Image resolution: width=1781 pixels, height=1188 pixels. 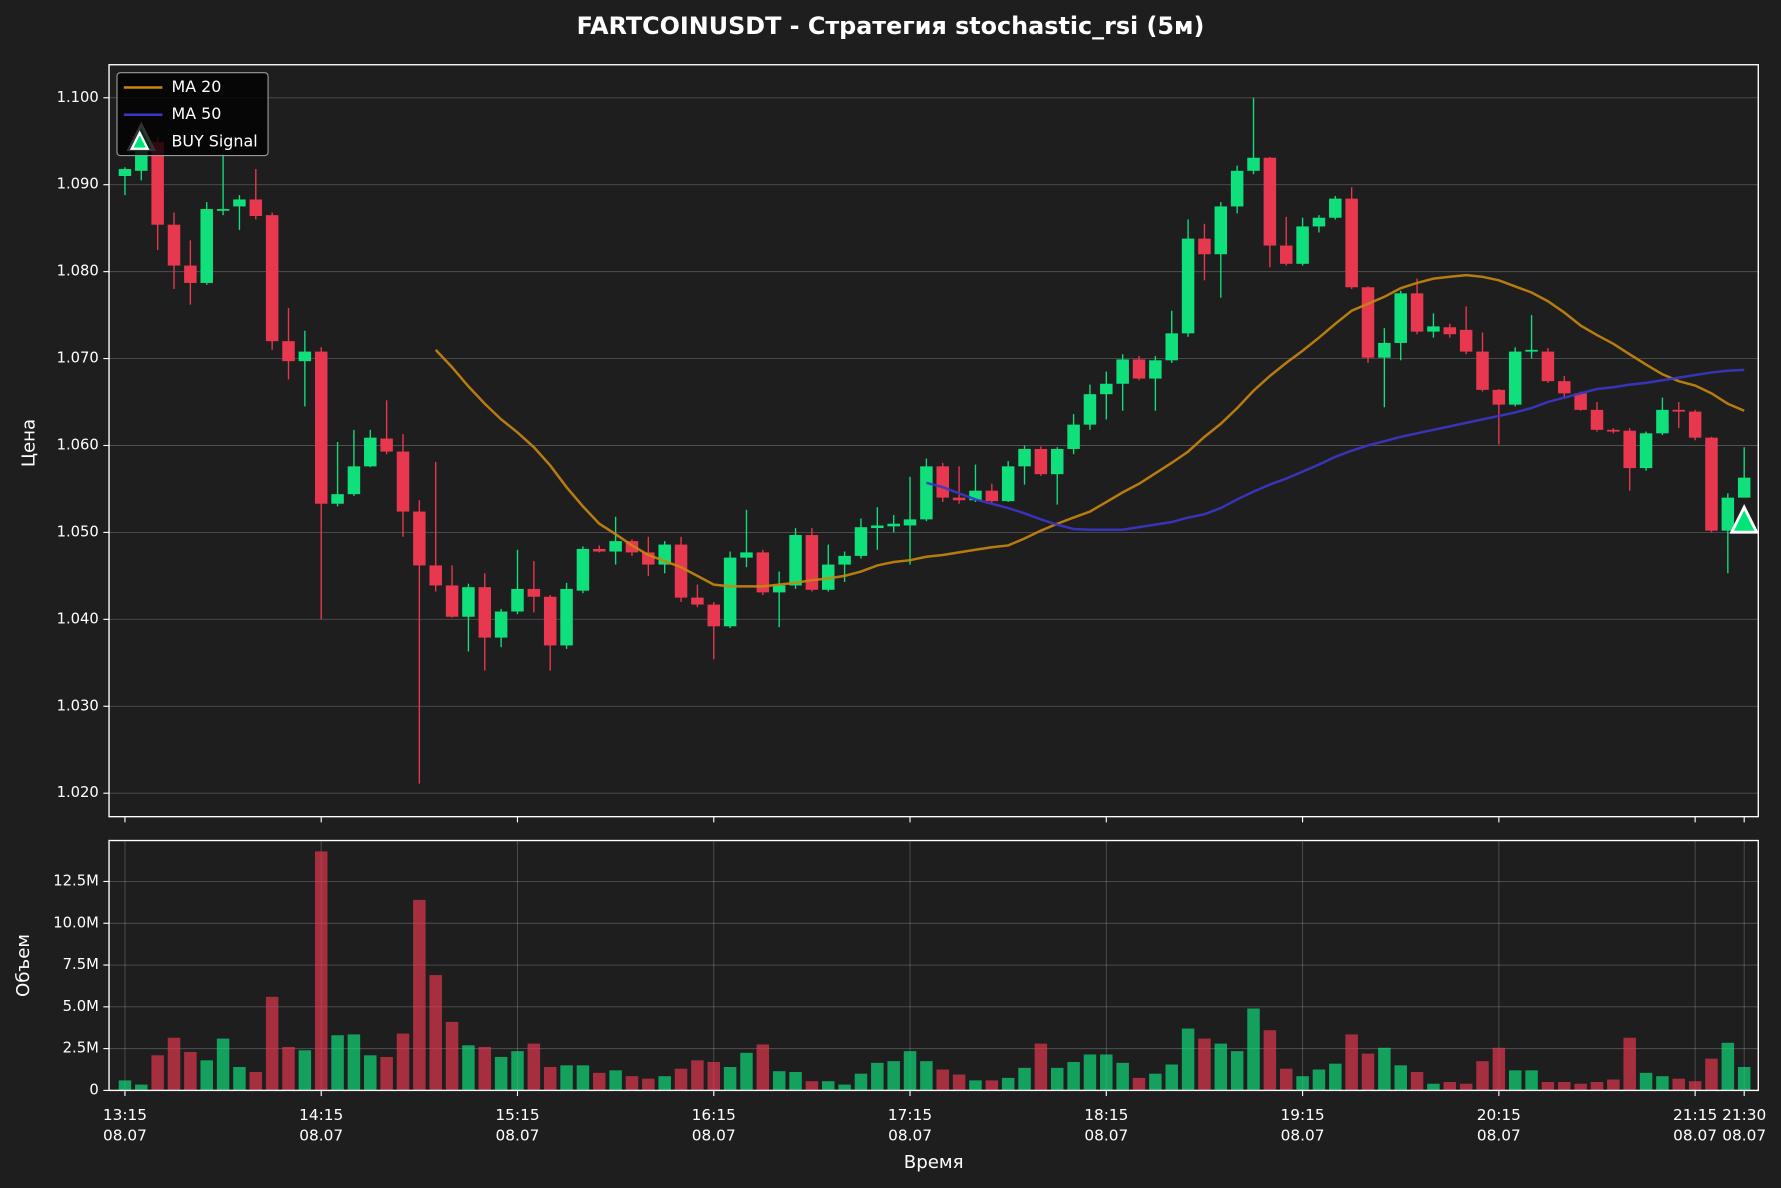 I want to click on x-tick-label: 21:15 08.07, so click(x=1695, y=1125).